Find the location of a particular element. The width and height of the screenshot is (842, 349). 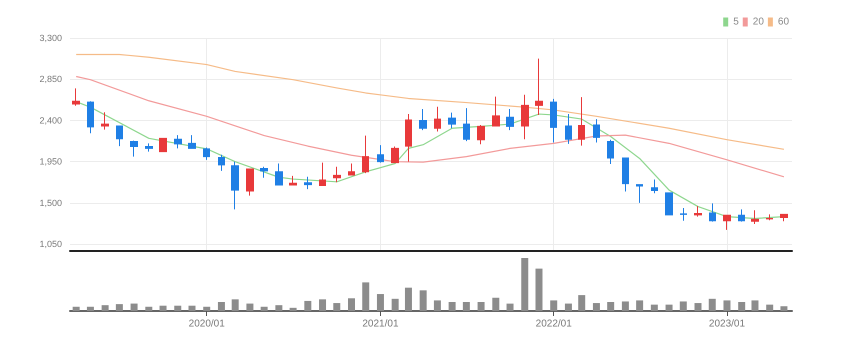

legend-label: 5 is located at coordinates (736, 22).